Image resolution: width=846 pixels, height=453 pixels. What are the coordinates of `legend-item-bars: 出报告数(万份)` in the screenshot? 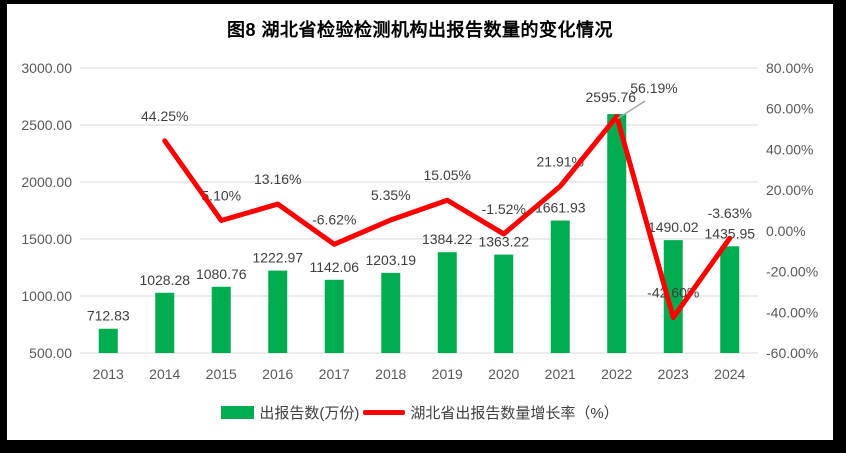 It's located at (290, 412).